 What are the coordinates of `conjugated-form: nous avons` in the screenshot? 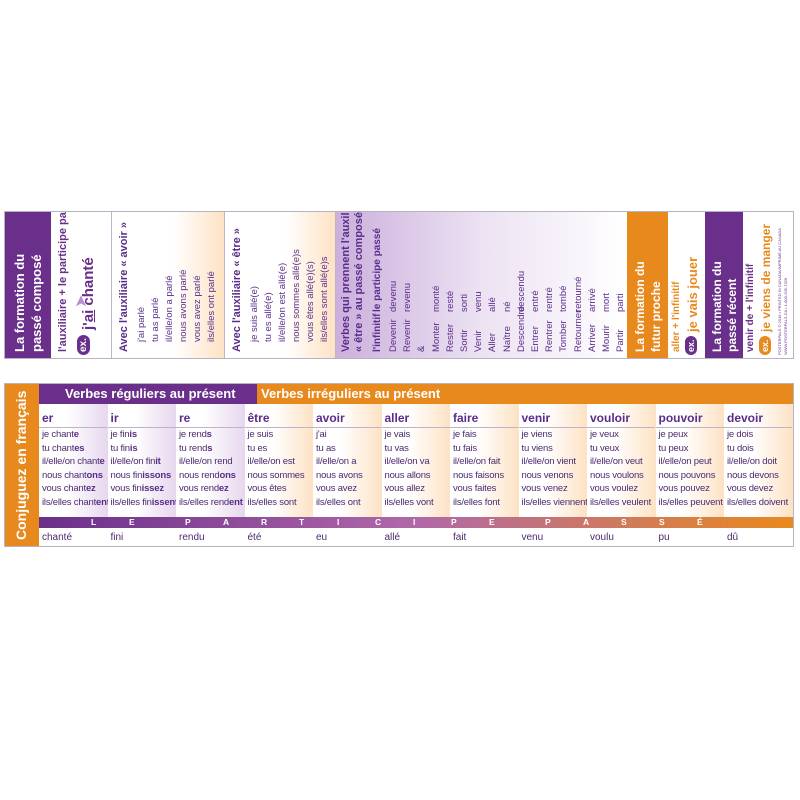 It's located at (347, 476).